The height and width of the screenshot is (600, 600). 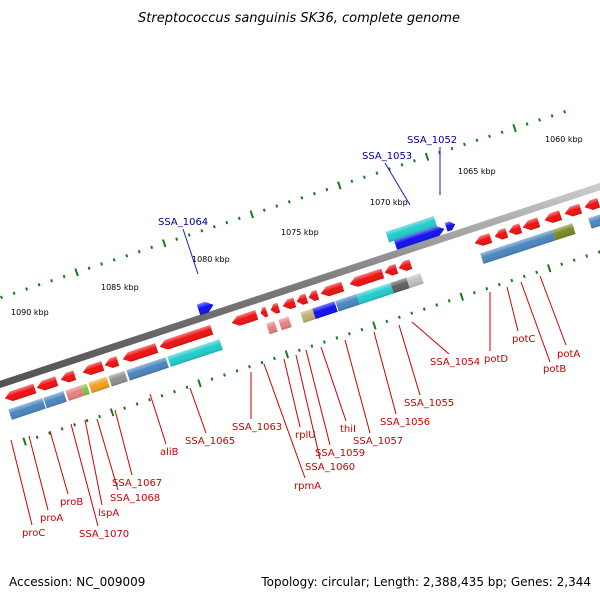 I want to click on gene-band-17-shade, so click(x=536, y=241).